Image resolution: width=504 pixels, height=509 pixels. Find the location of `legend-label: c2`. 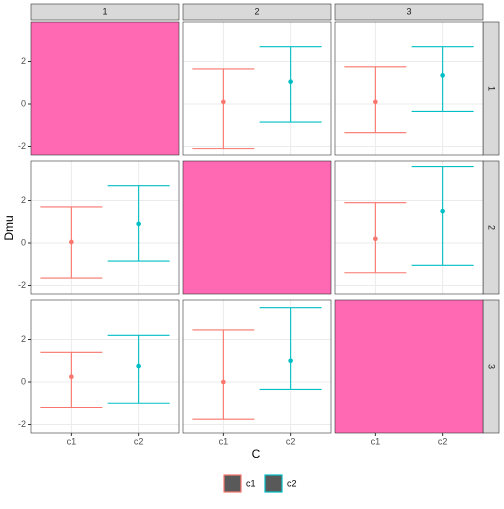

legend-label: c2 is located at coordinates (292, 483).